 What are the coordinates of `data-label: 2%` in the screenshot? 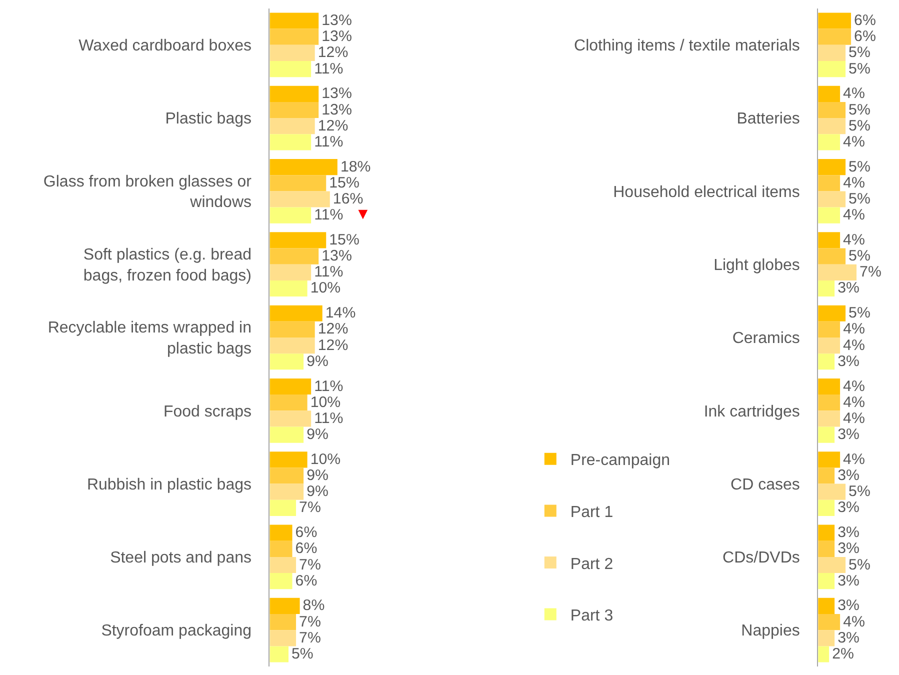 It's located at (843, 654).